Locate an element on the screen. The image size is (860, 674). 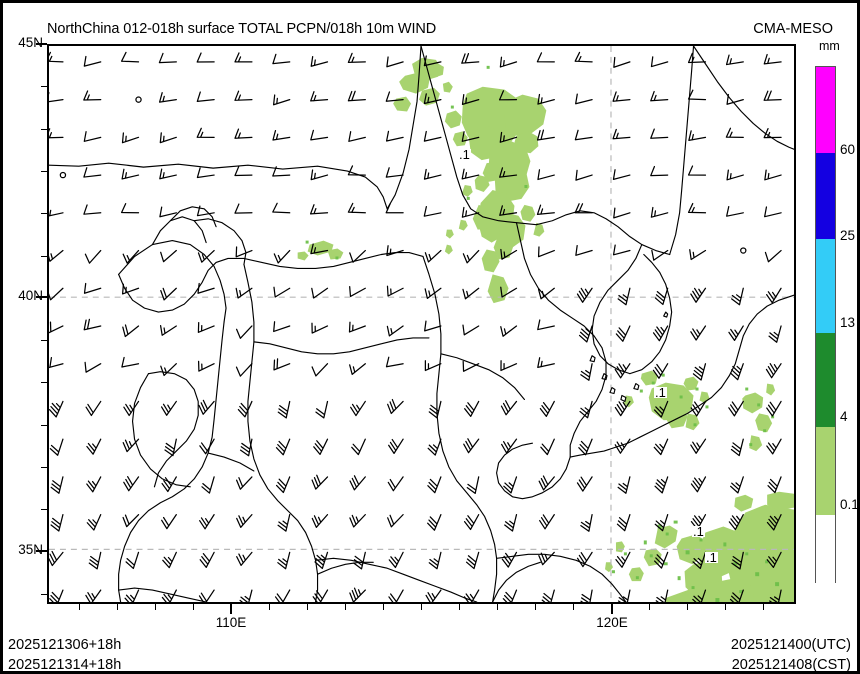
y-tick-label-40n: 40N is located at coordinates (30, 295).